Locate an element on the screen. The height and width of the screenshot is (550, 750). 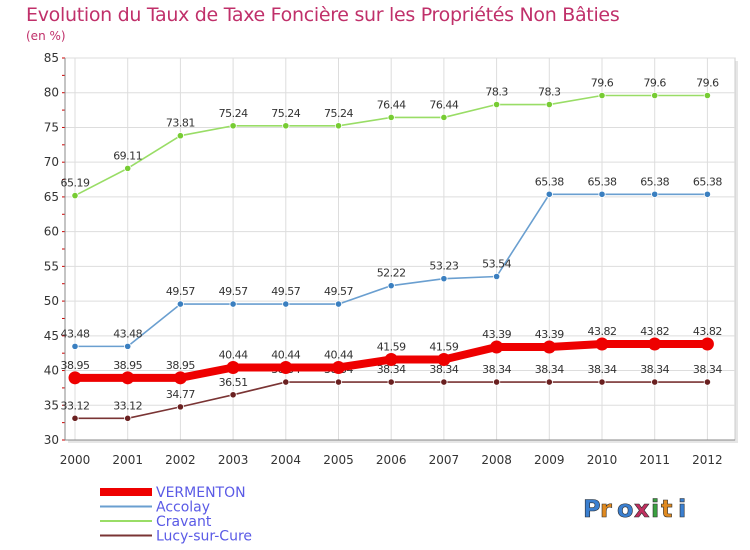
y-tick-label: 80 is located at coordinates (51, 93).